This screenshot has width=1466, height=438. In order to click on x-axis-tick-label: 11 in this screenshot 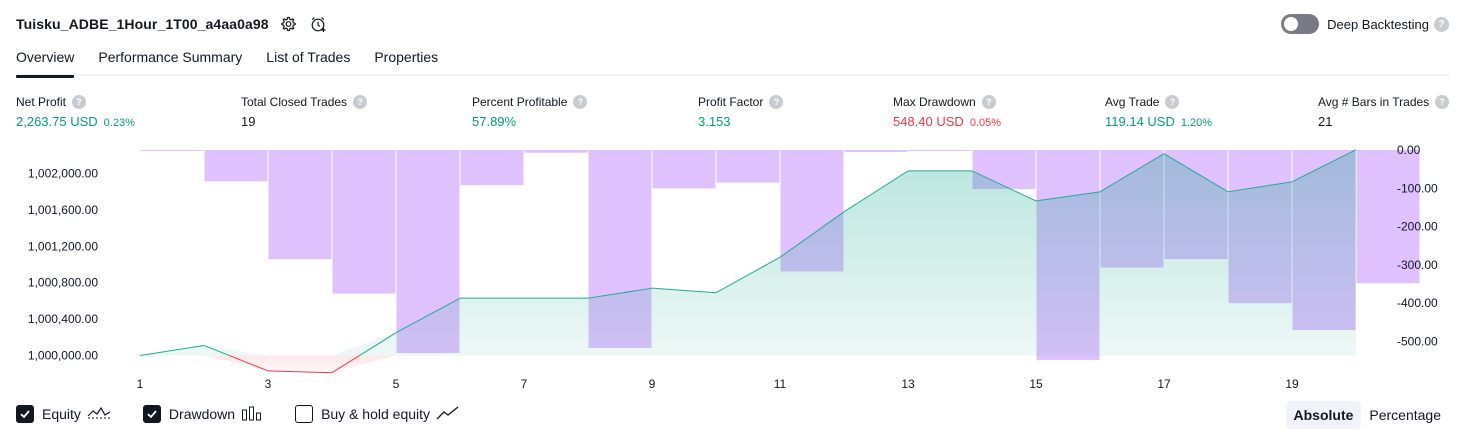, I will do `click(780, 384)`.